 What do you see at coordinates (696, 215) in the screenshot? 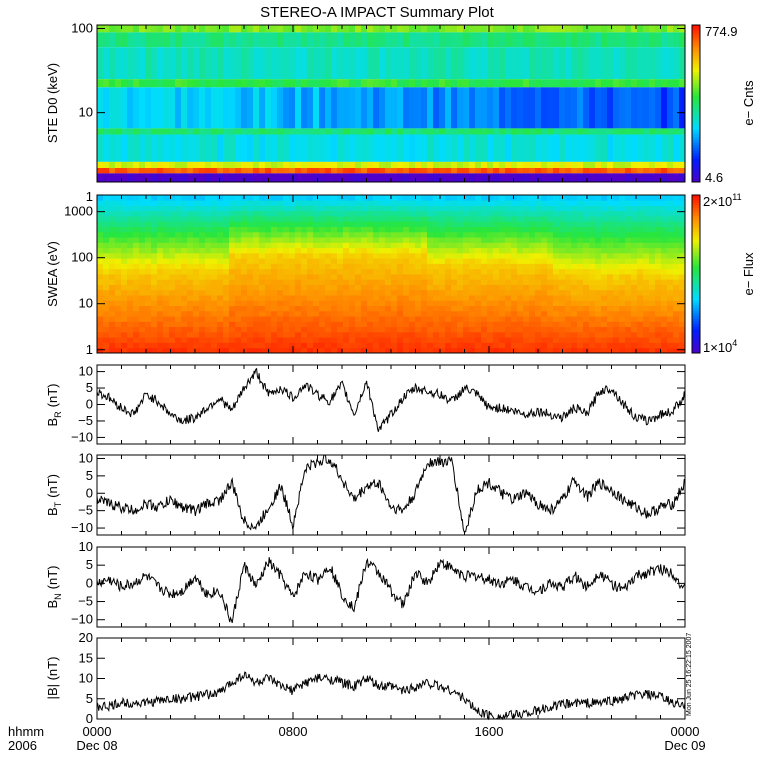
I see `swea-colorbar-segment` at bounding box center [696, 215].